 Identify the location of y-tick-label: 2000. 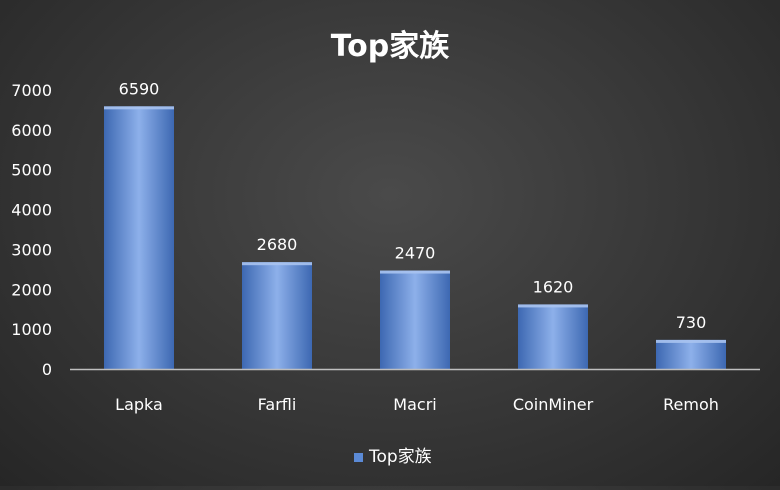
(31, 289).